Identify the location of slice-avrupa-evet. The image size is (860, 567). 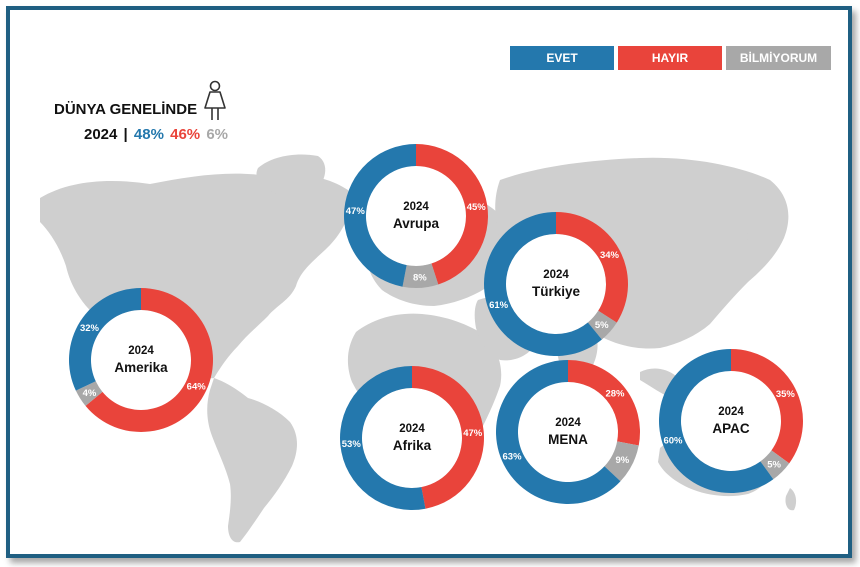
(379, 215).